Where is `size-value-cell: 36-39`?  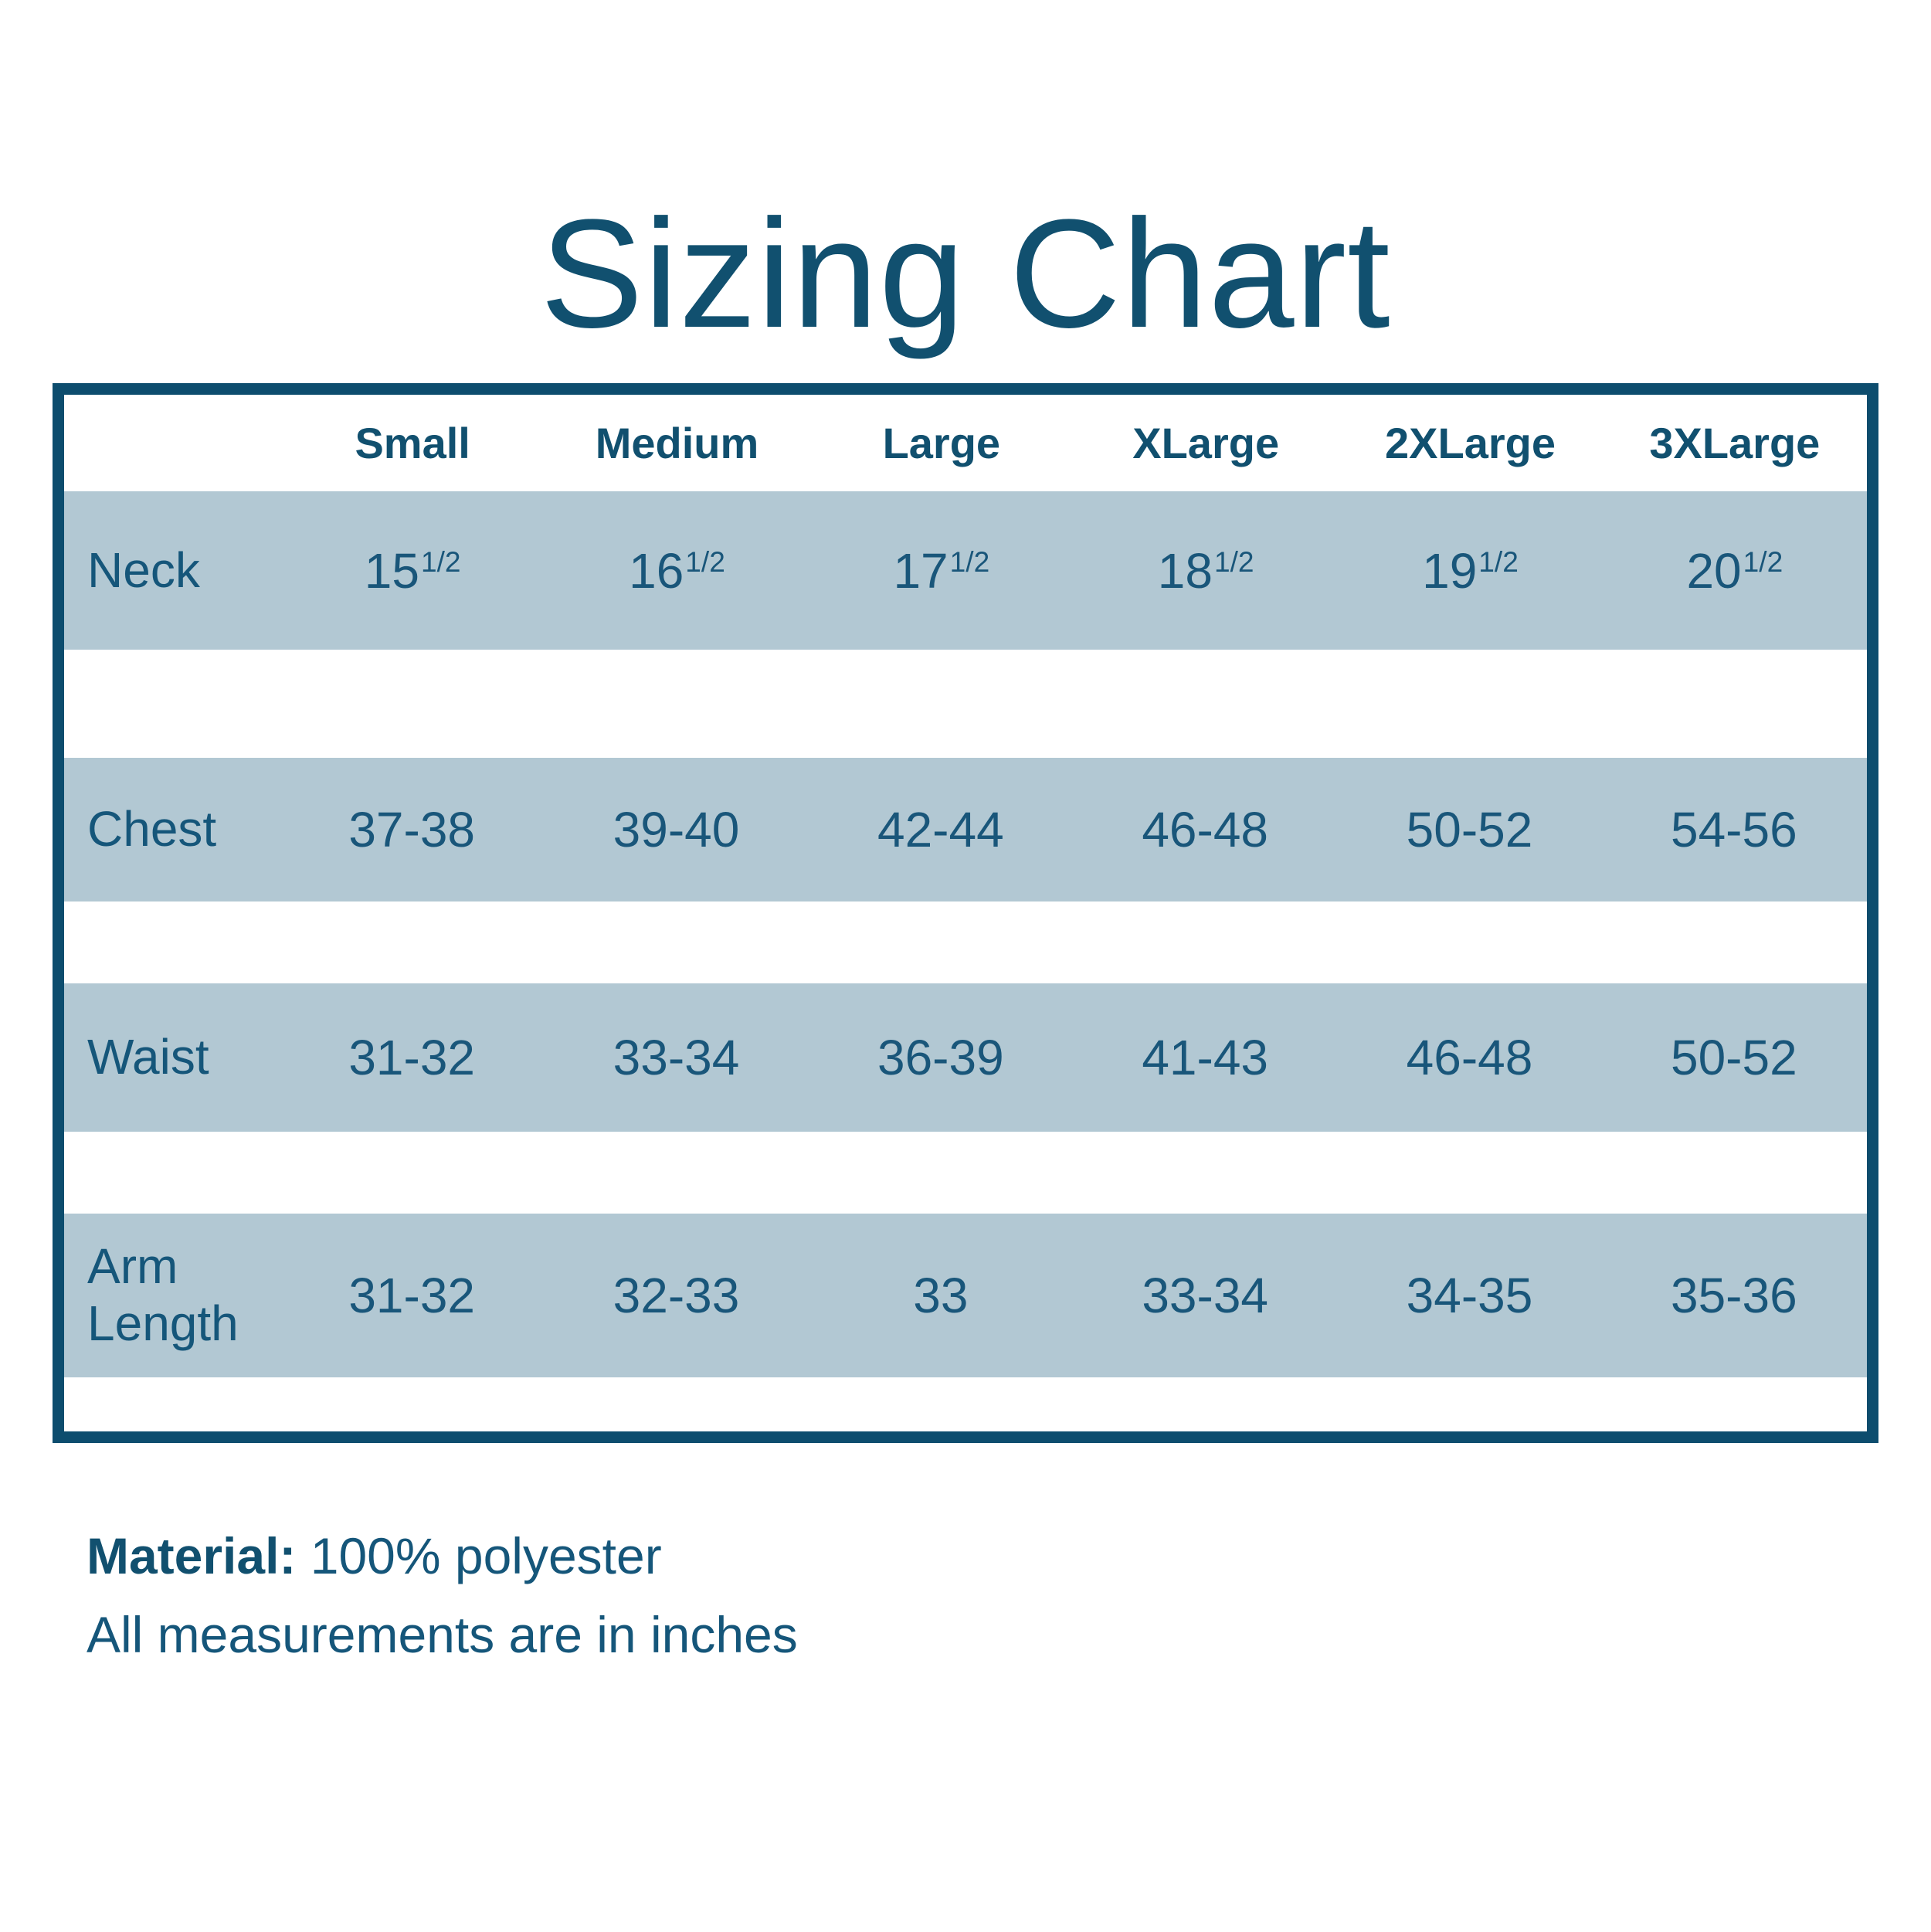 size-value-cell: 36-39 is located at coordinates (940, 1058).